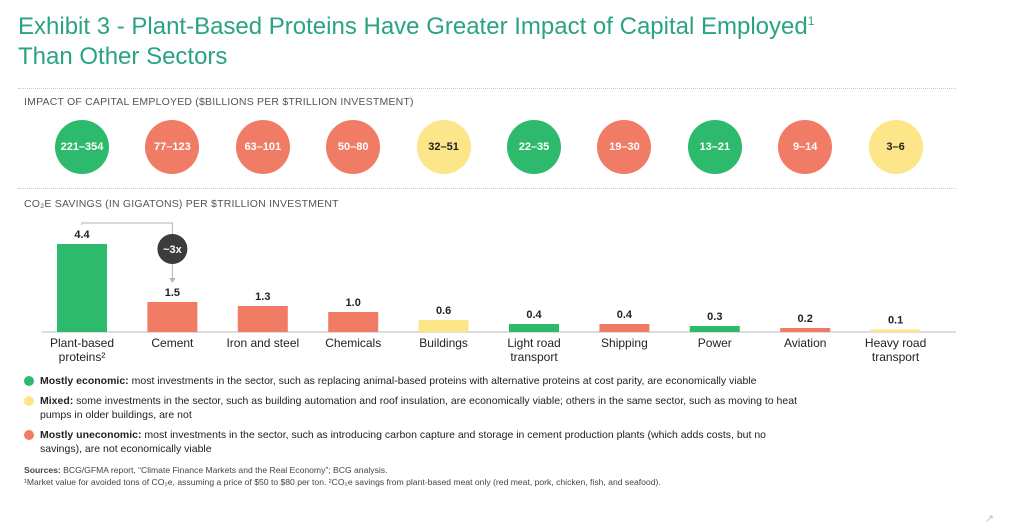 The height and width of the screenshot is (529, 1024). Describe the element at coordinates (82, 343) in the screenshot. I see `category-label: Plant-based` at that location.